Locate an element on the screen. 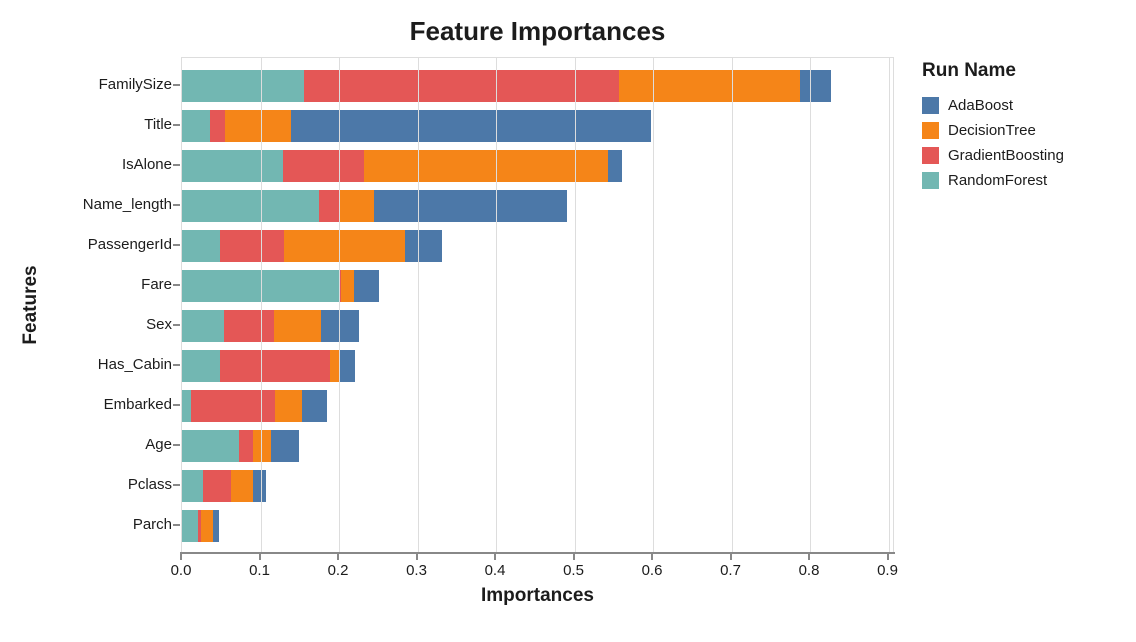 The image size is (1136, 642). bar-segment-randomforest-pclass is located at coordinates (193, 486).